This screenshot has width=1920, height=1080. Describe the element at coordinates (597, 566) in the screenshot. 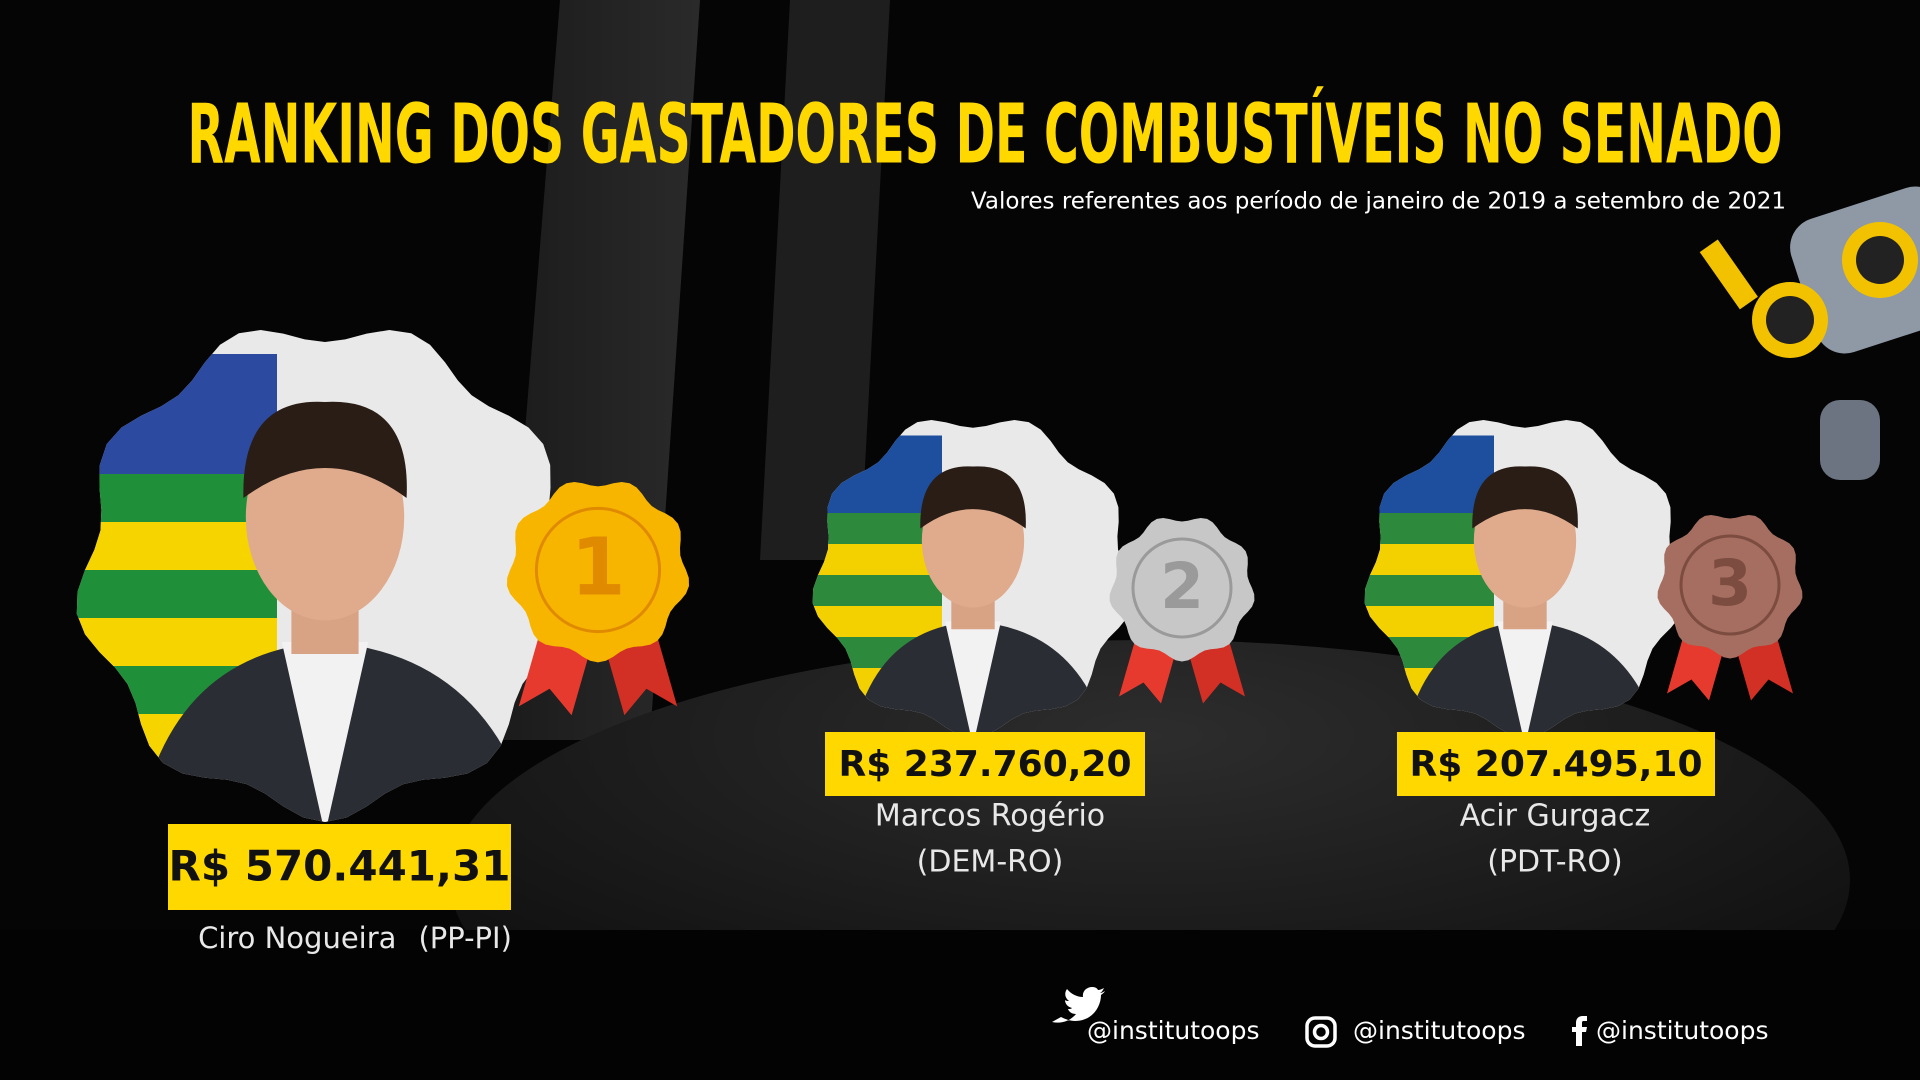

I see `medal-rank: 1` at that location.